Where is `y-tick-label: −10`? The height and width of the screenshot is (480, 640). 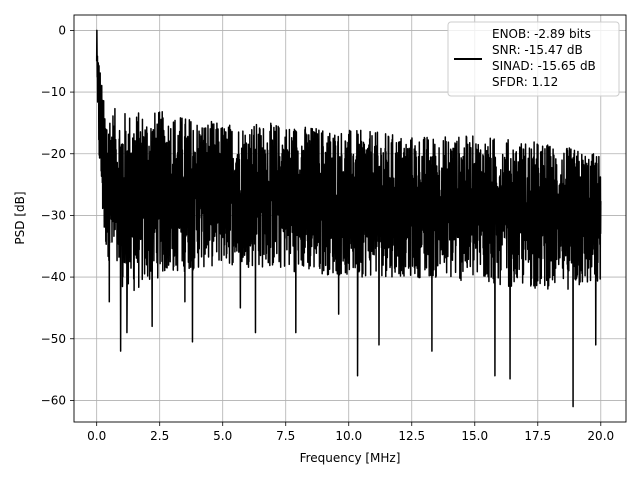 y-tick-label: −10 is located at coordinates (53, 92).